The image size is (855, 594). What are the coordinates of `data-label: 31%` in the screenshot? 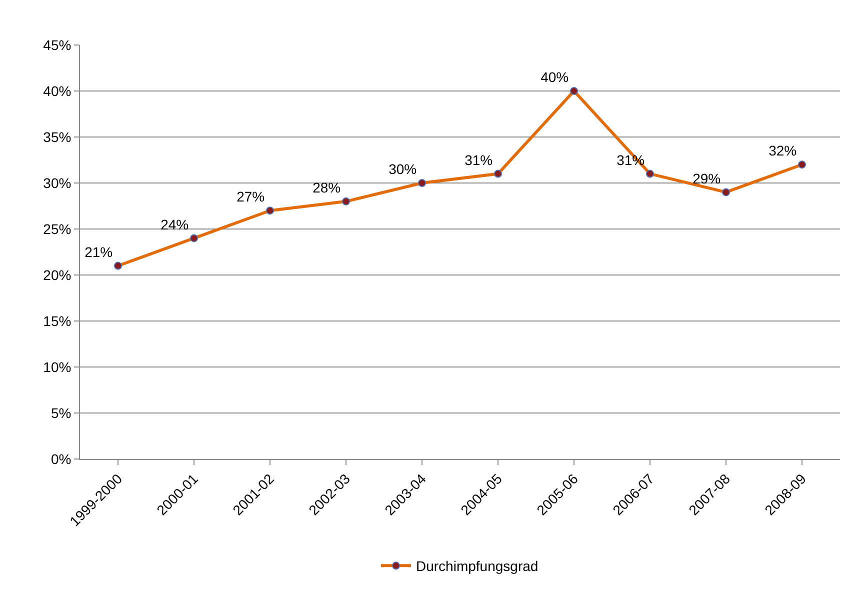 It's located at (478, 160).